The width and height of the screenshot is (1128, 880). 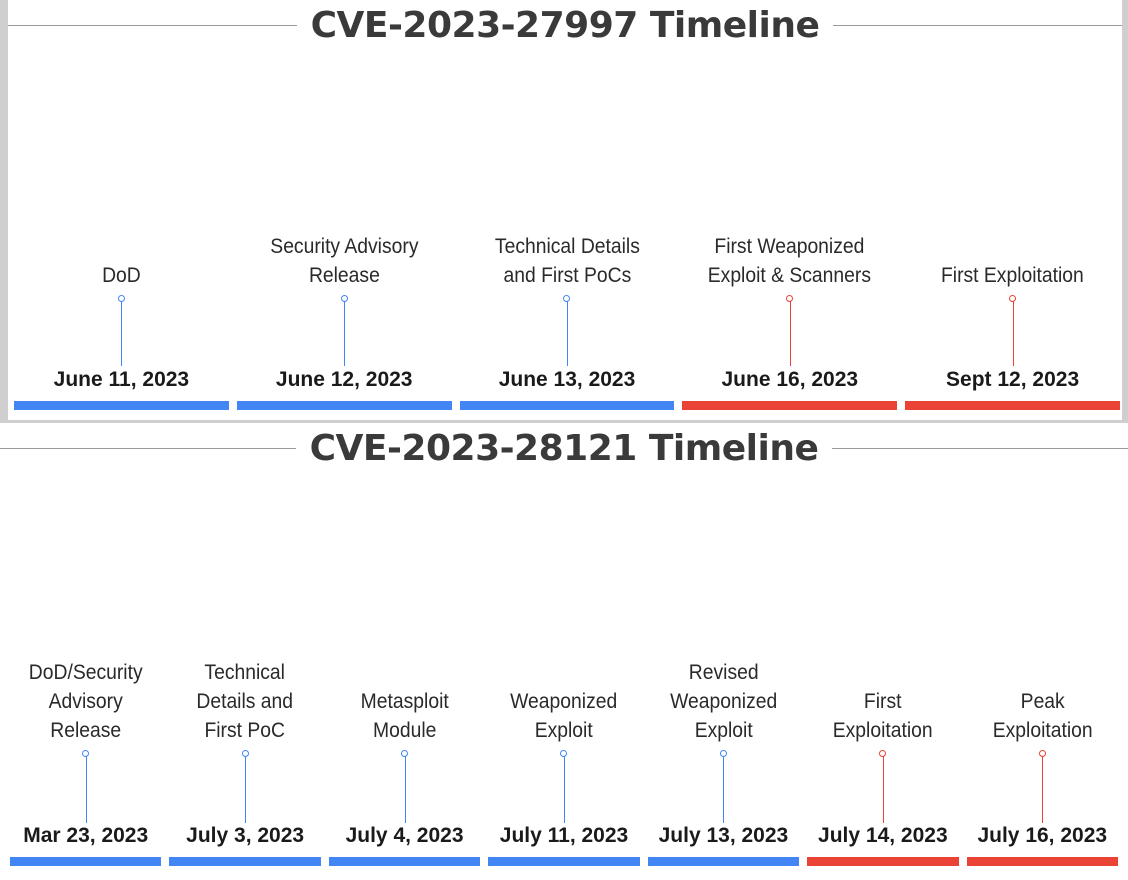 I want to click on event-date: June 16, 2023, so click(x=790, y=379).